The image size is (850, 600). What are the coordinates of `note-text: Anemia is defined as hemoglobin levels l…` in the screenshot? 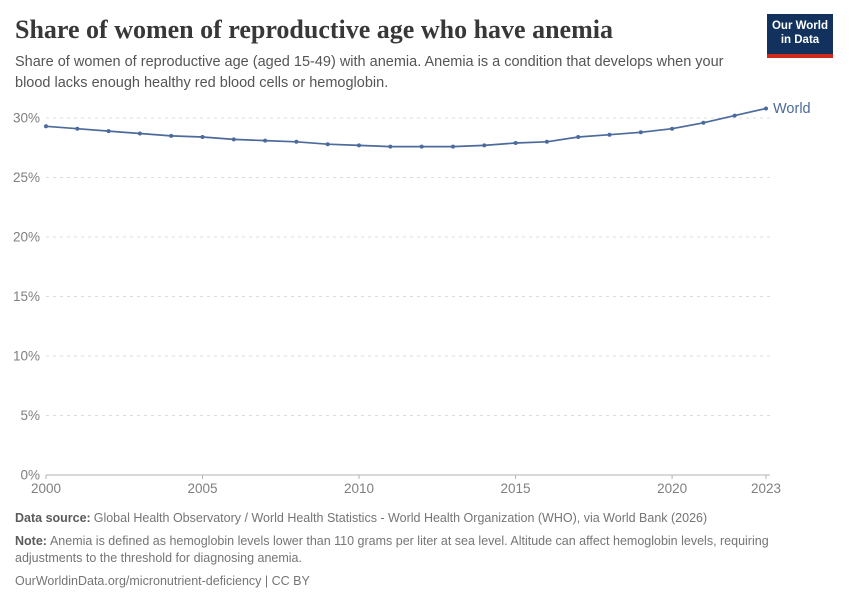 It's located at (392, 549).